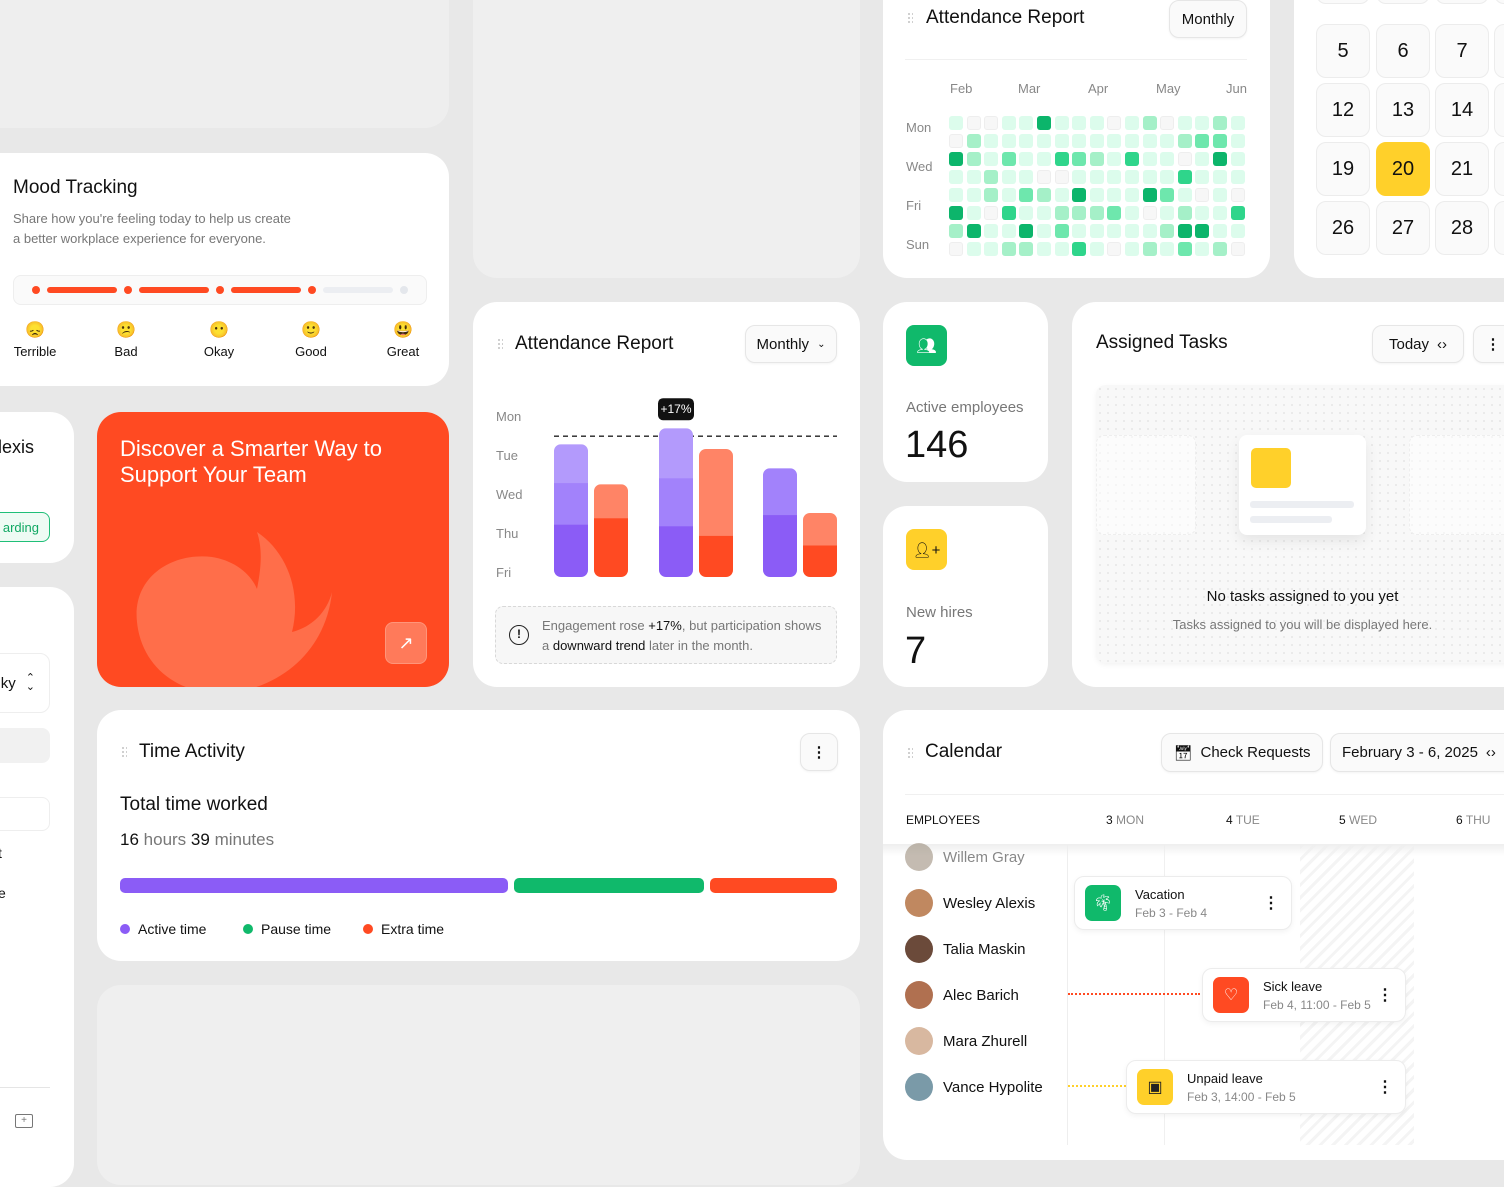 This screenshot has height=1187, width=1504. I want to click on calendar-day: 13, so click(1403, 110).